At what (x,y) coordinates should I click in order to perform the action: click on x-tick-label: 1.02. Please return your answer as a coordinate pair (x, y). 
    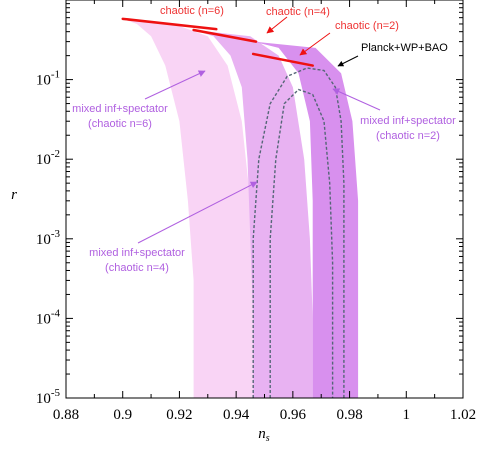
    Looking at the image, I should click on (463, 415).